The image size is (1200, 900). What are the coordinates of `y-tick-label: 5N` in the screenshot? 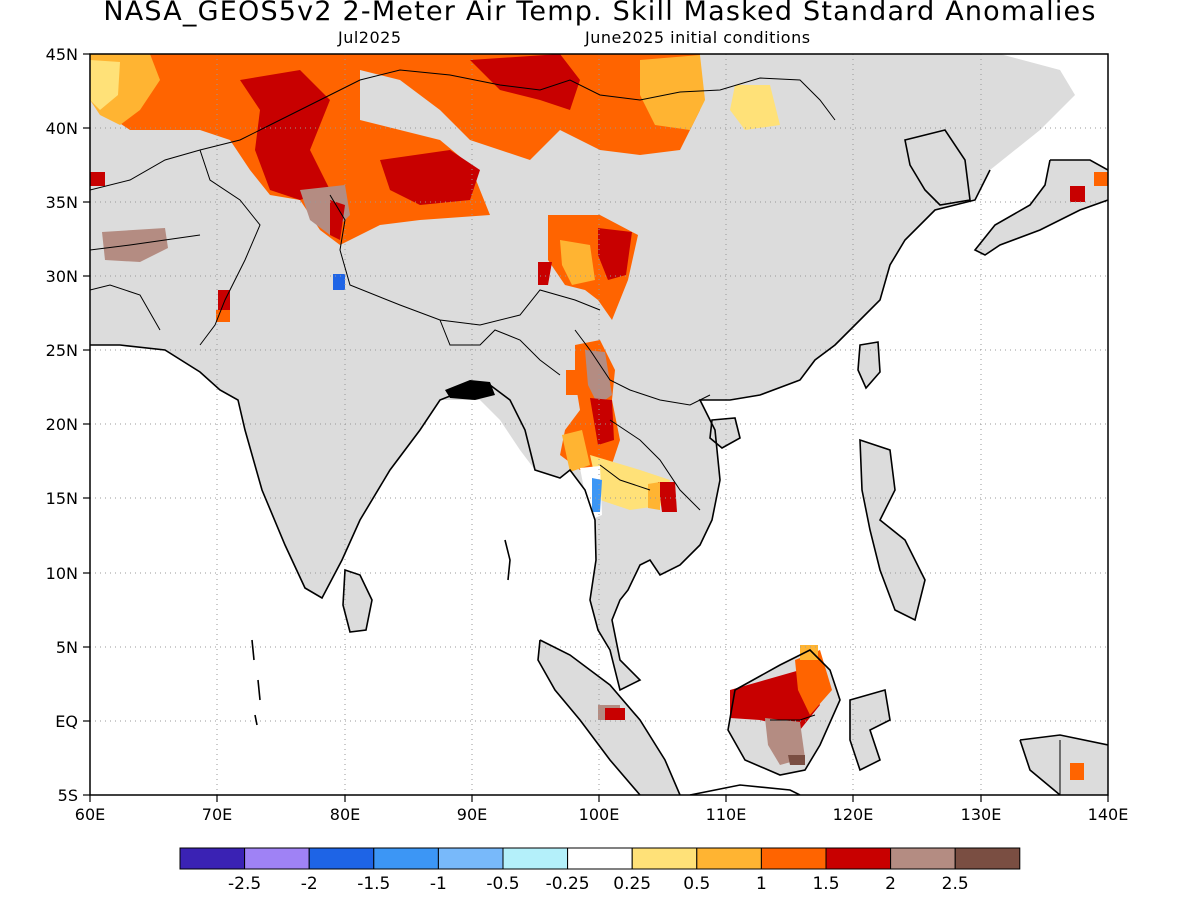 It's located at (67, 647).